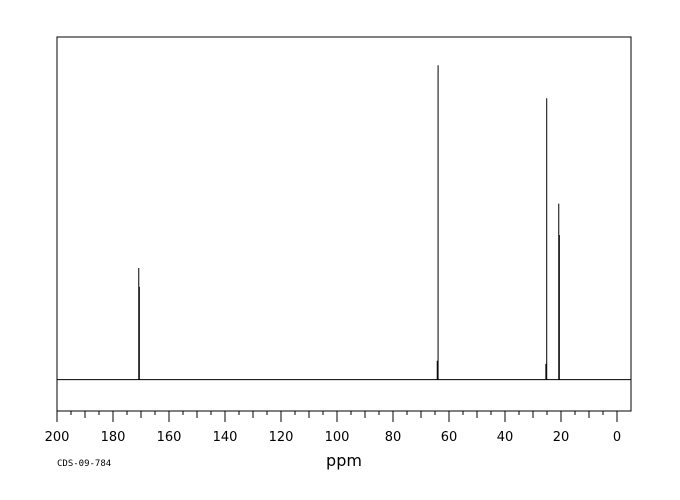 Image resolution: width=680 pixels, height=500 pixels. Describe the element at coordinates (505, 437) in the screenshot. I see `x-tick-label: 40` at that location.